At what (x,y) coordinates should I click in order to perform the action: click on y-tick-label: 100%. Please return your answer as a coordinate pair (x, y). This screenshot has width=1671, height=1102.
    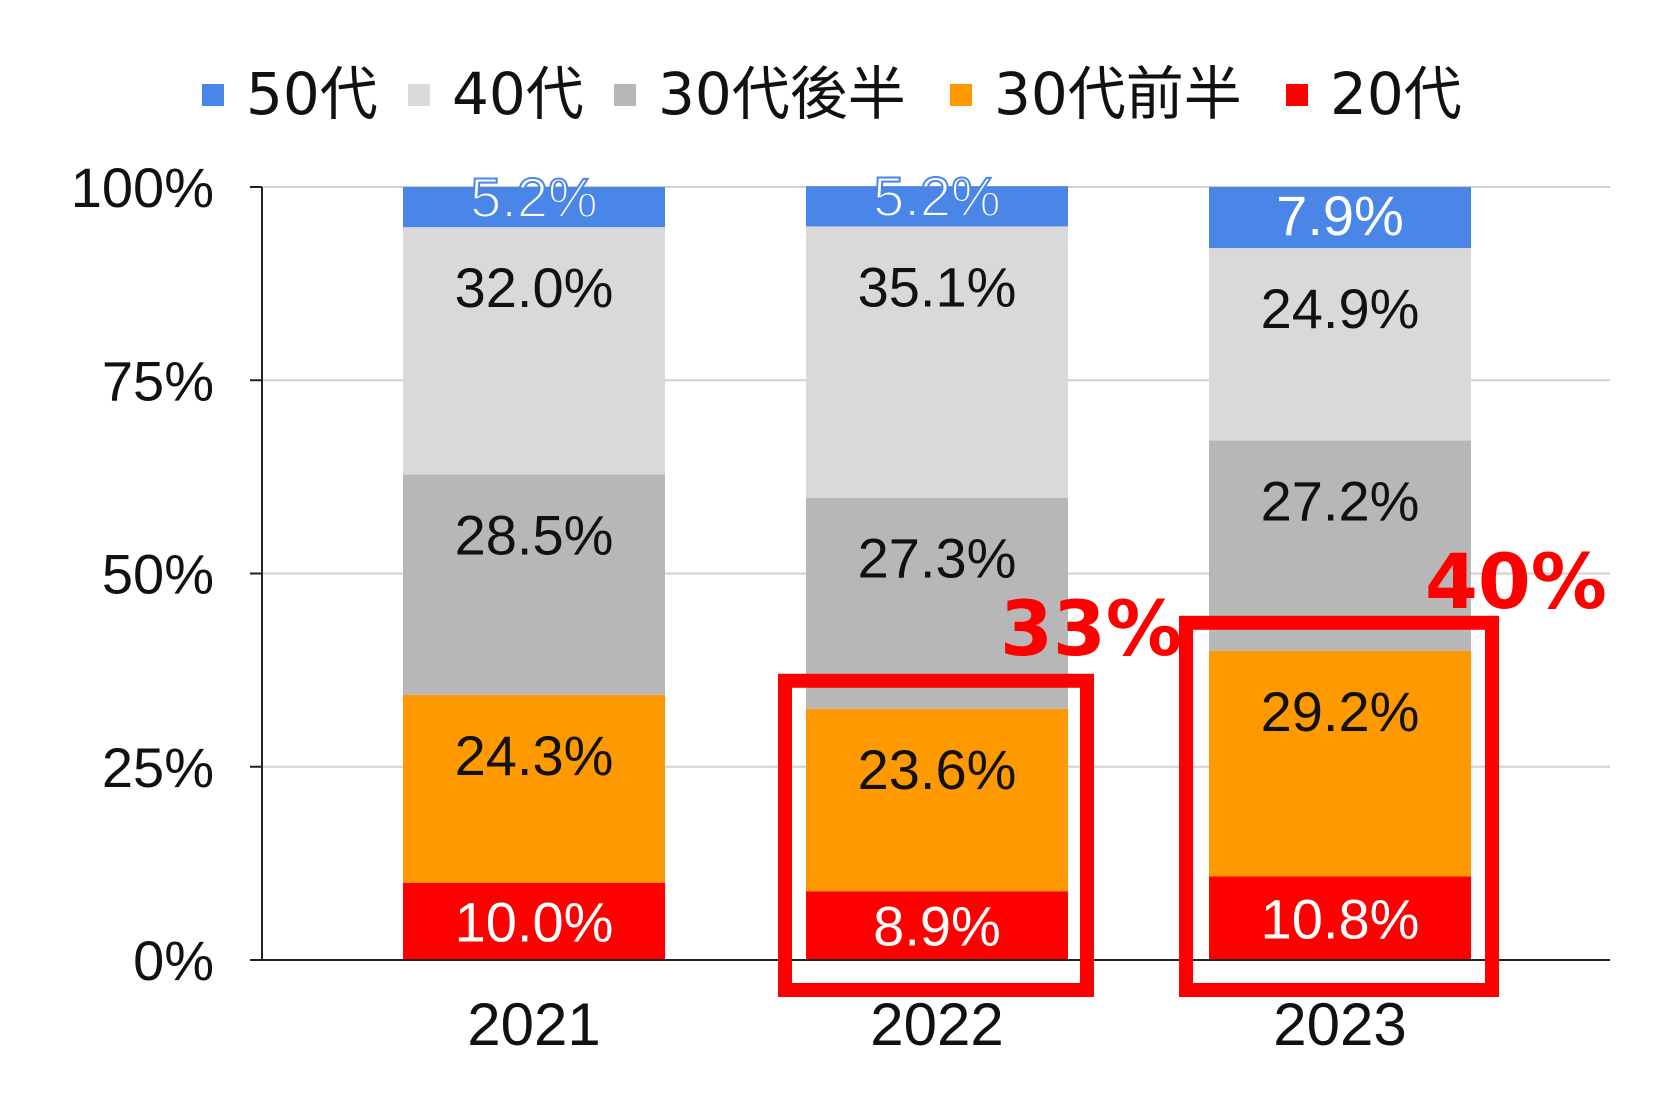
    Looking at the image, I should click on (142, 187).